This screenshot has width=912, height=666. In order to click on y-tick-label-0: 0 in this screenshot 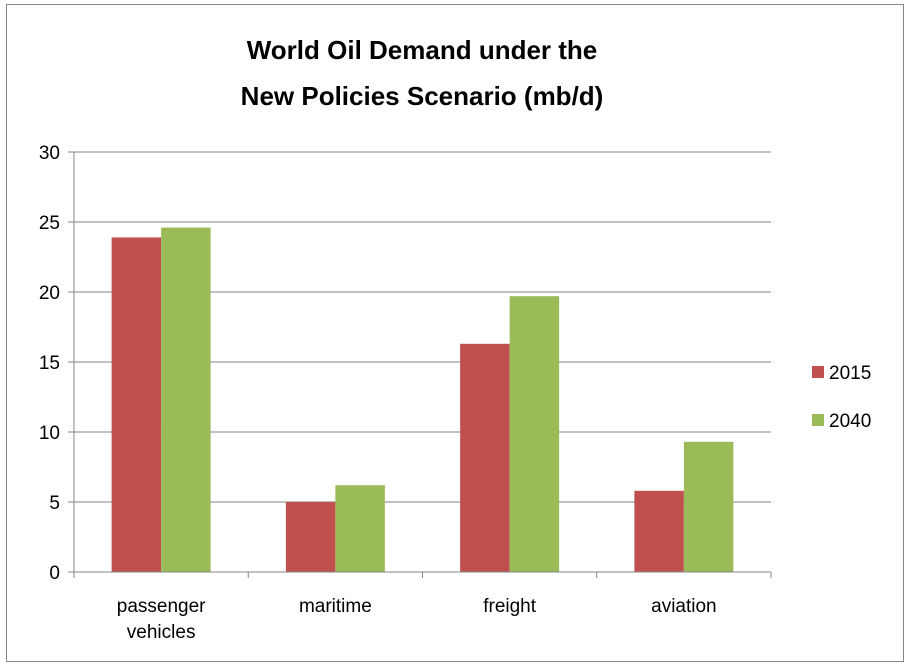, I will do `click(54, 573)`.